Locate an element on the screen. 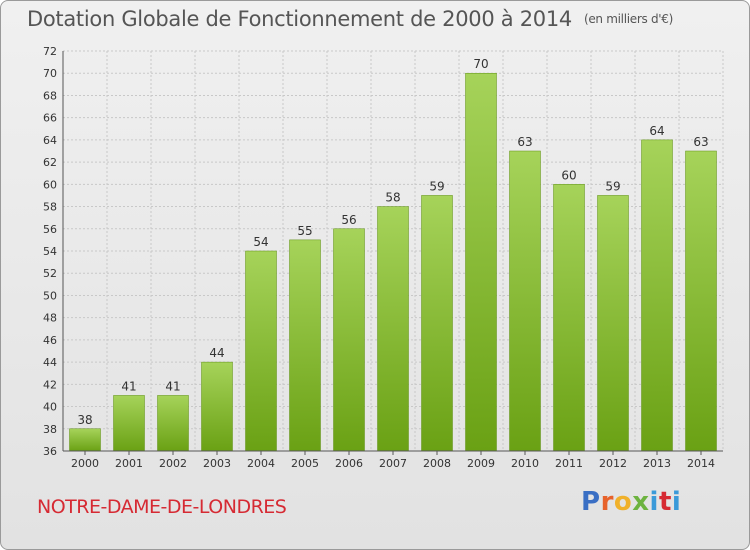  bar-value-label: 44 is located at coordinates (216, 353).